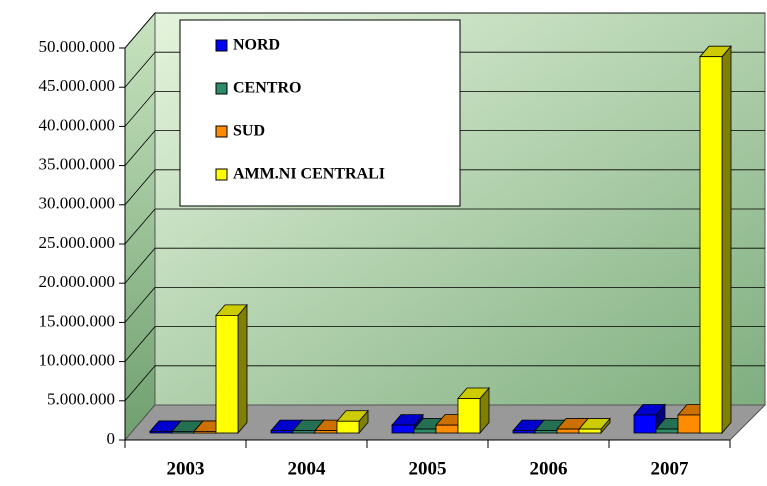  Describe the element at coordinates (549, 468) in the screenshot. I see `x-tick-label: 2006` at that location.